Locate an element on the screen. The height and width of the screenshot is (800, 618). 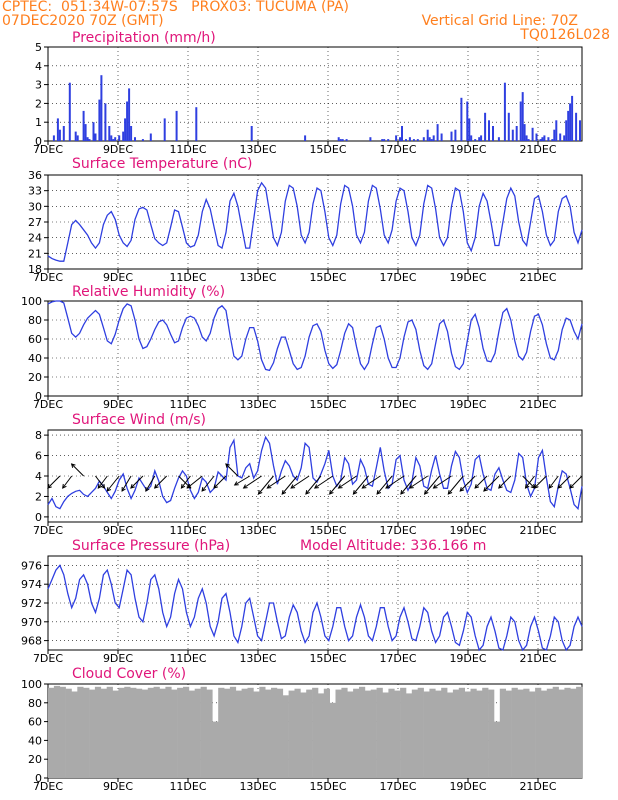
wind-y-tick-label: 4 is located at coordinates (38, 476).